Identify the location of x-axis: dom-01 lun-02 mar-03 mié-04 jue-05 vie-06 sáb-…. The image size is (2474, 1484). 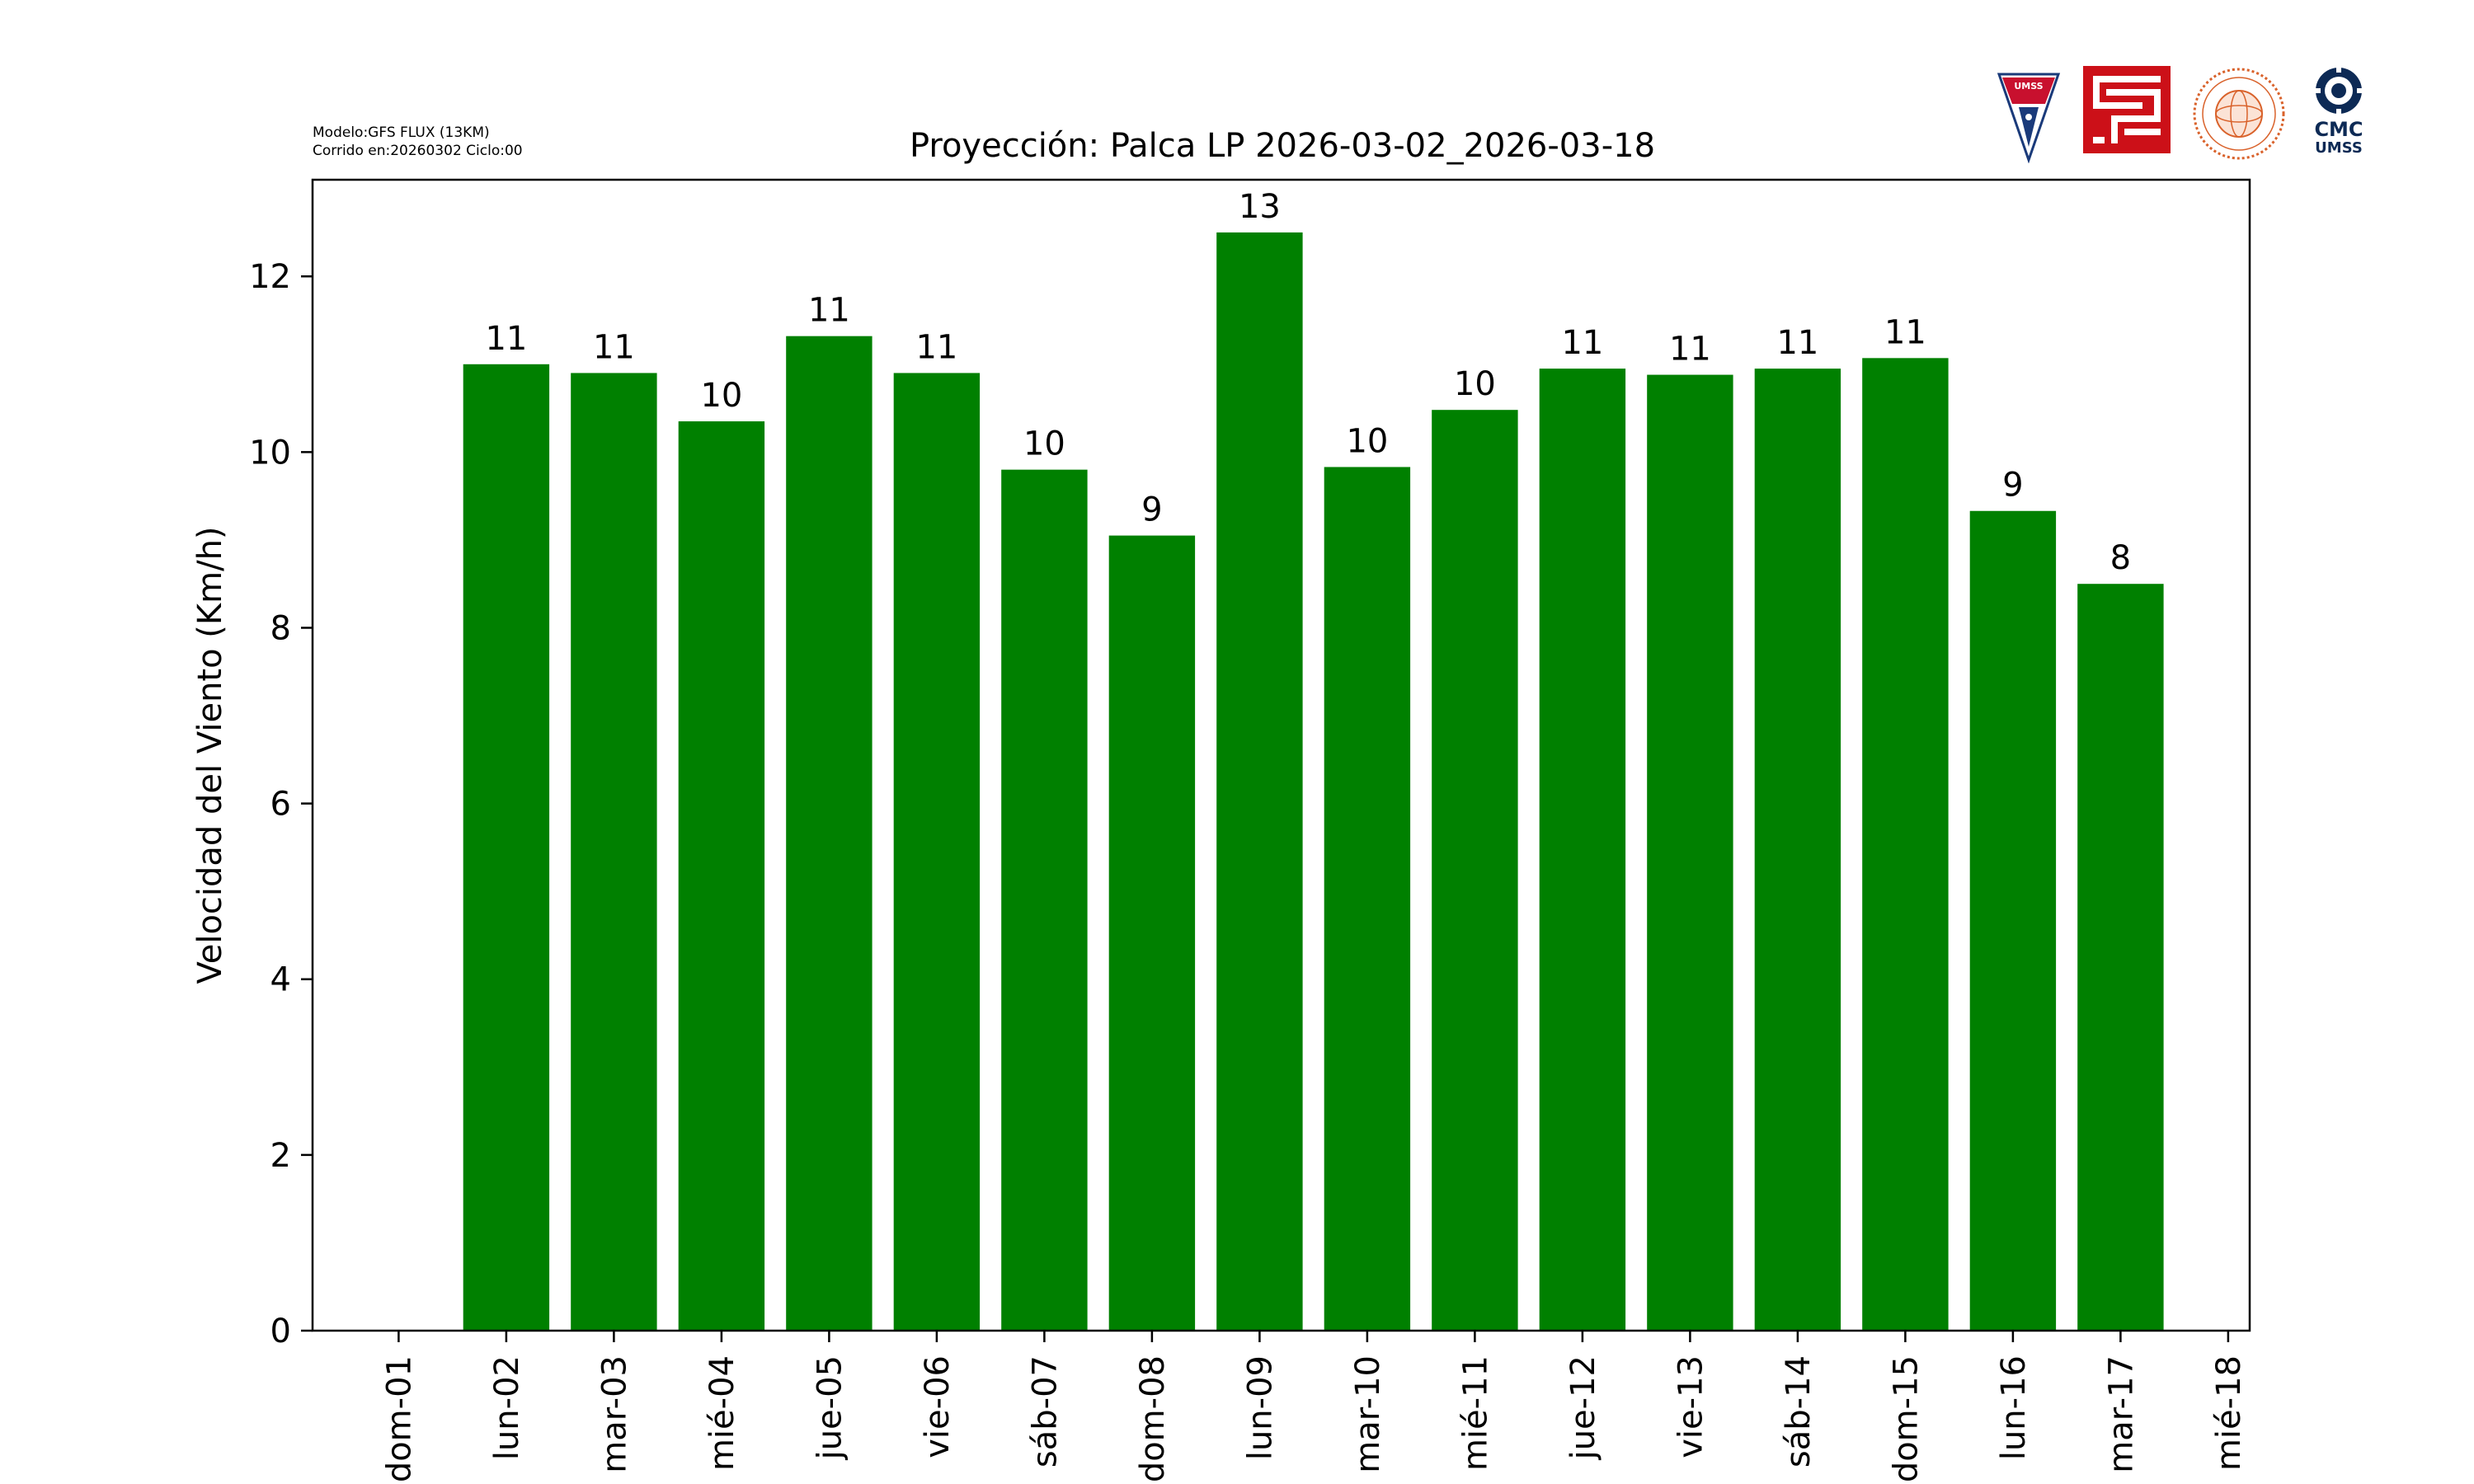
(1314, 1406).